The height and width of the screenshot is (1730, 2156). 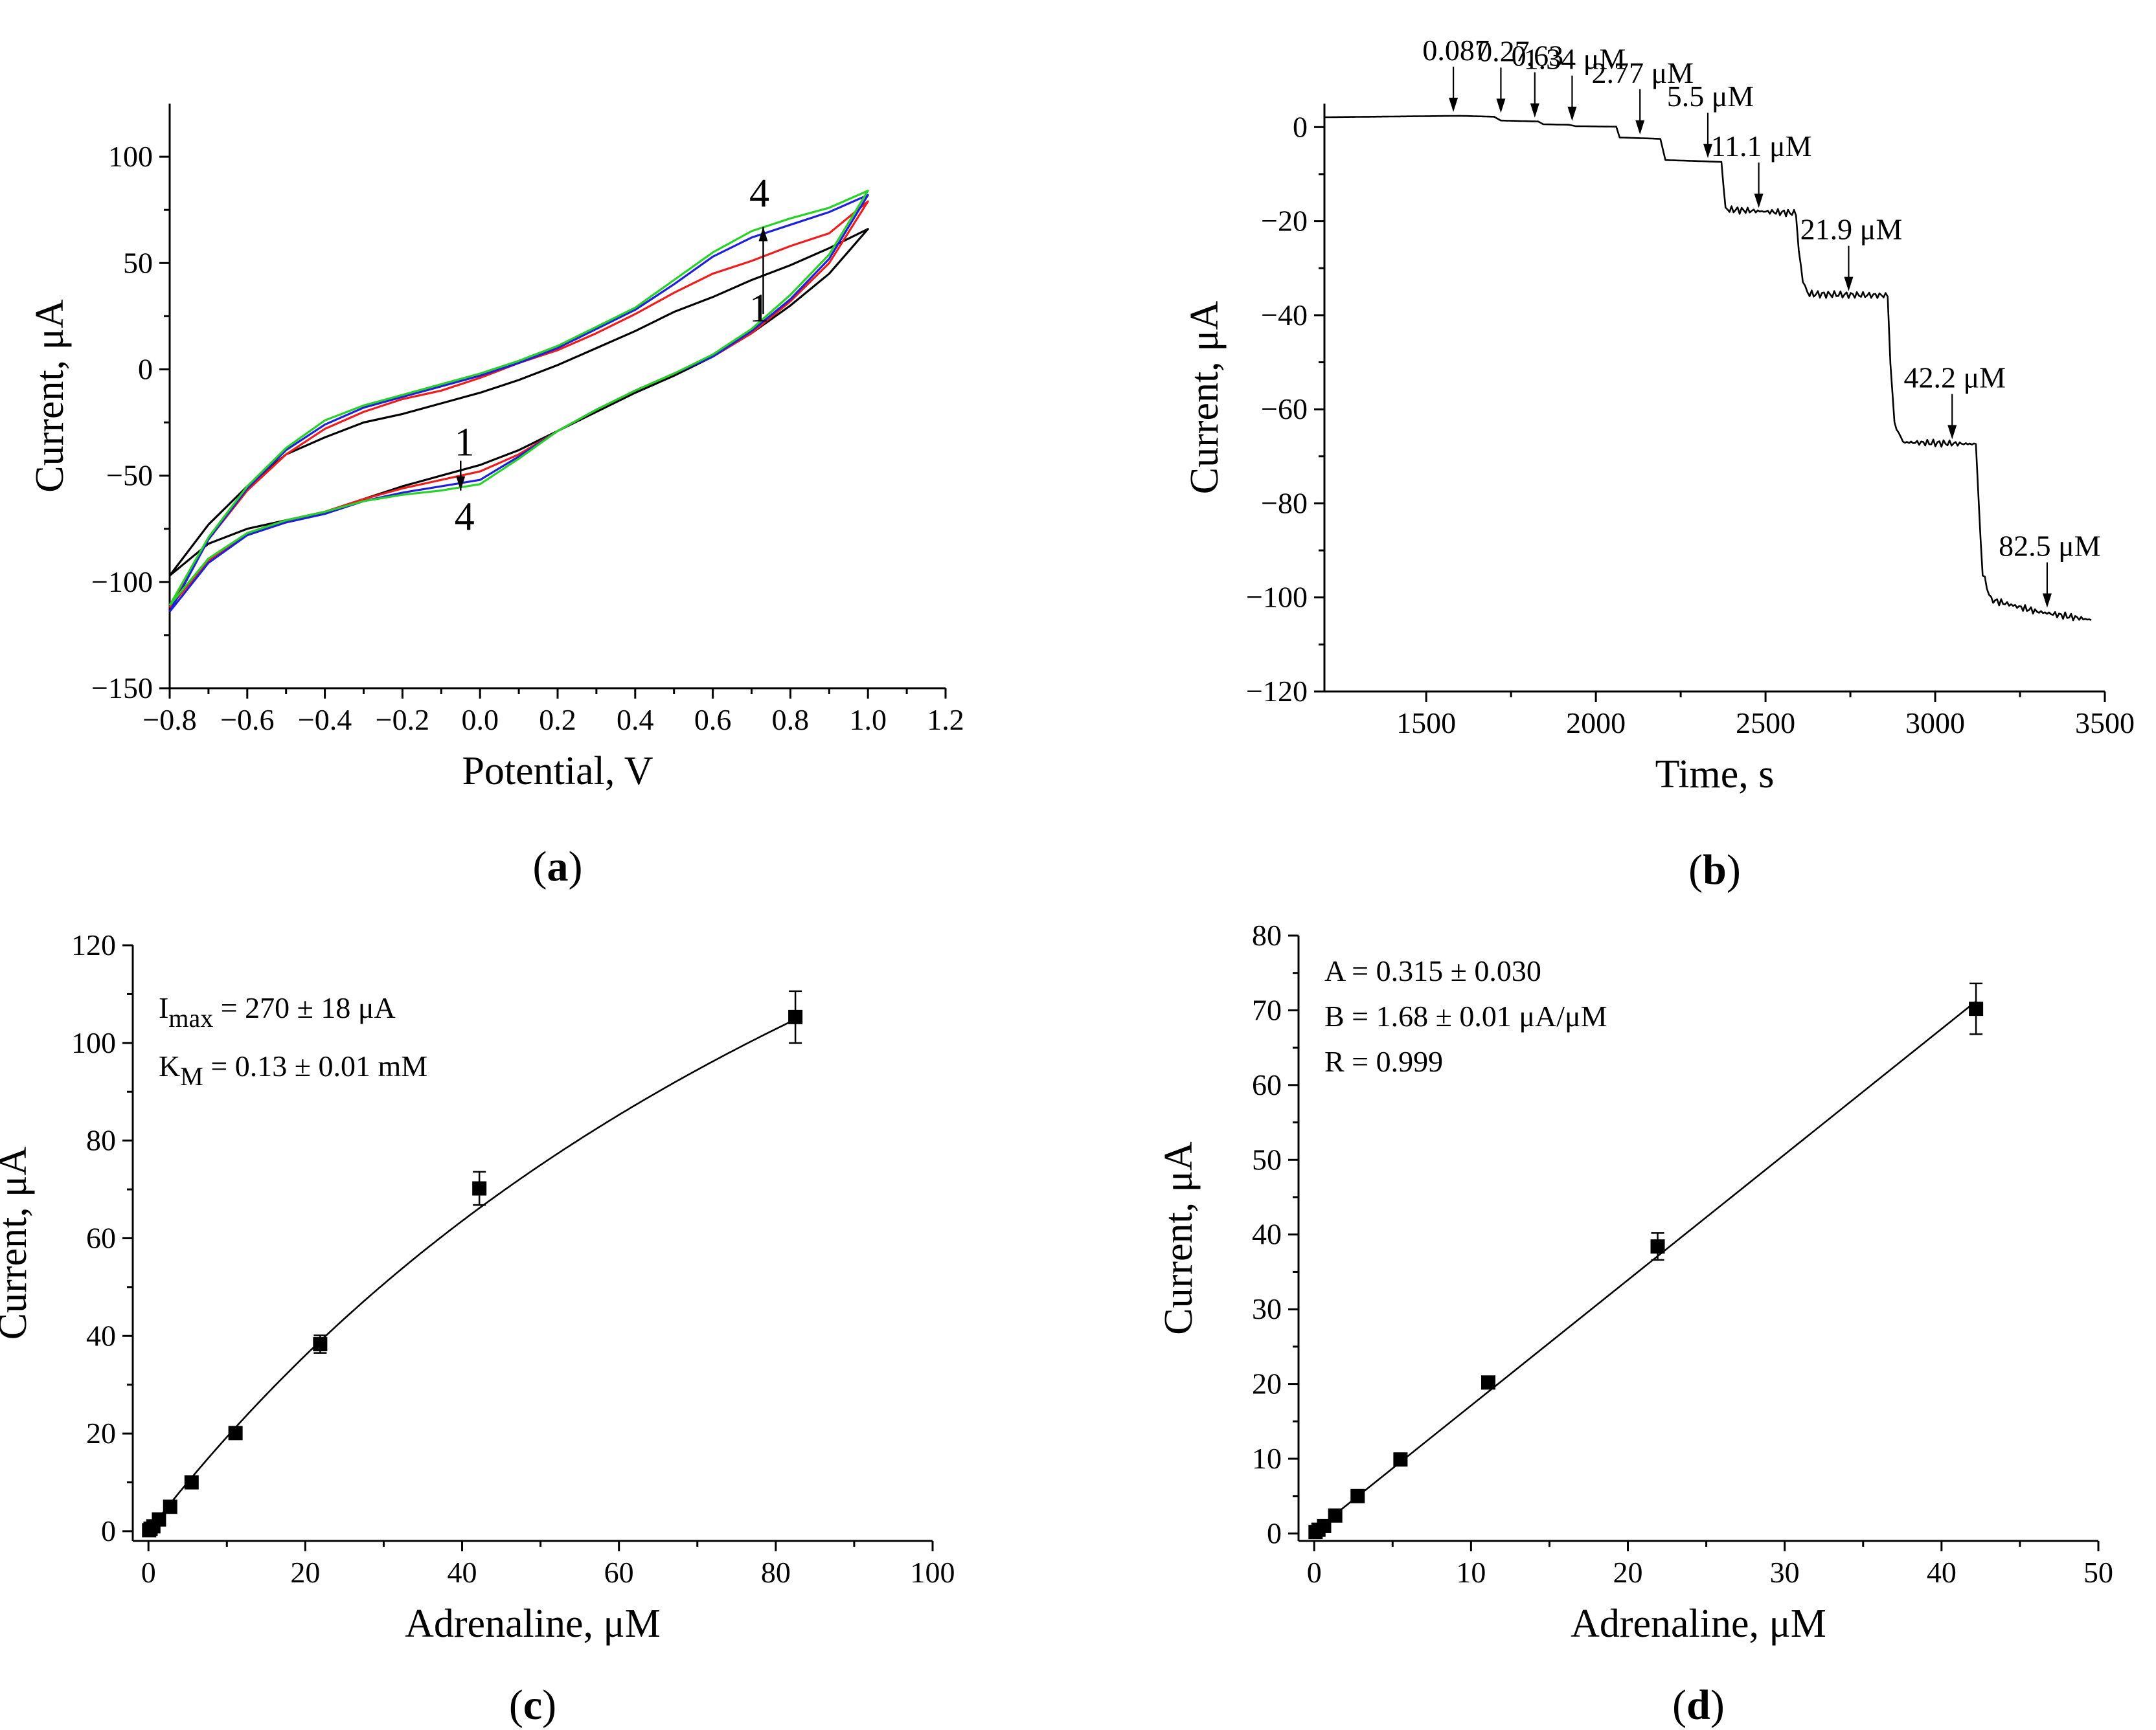 What do you see at coordinates (619, 1572) in the screenshot?
I see `x-tick-label: 60` at bounding box center [619, 1572].